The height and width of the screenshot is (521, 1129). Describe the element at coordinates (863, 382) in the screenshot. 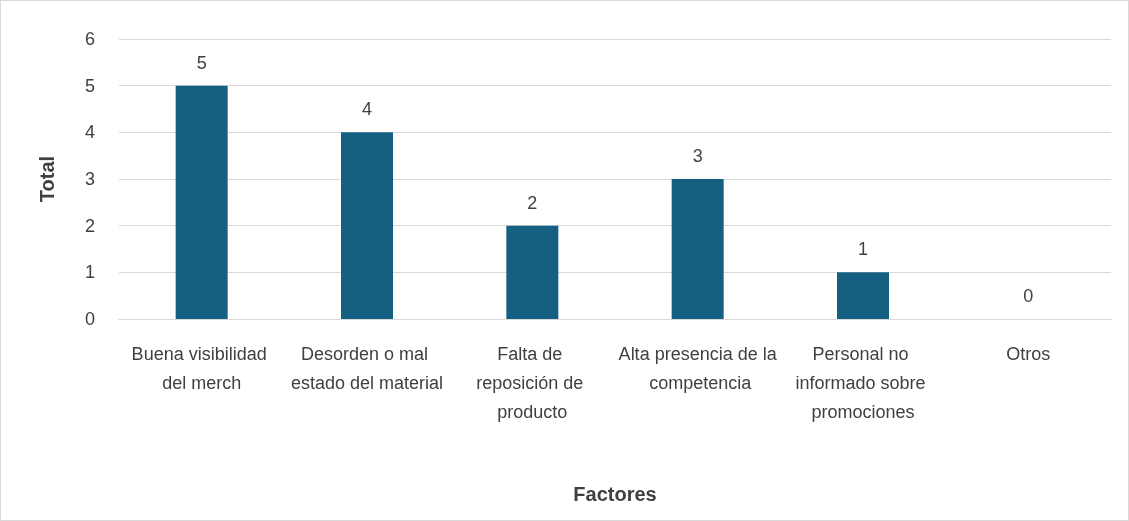

I see `x-tick-label: Personal no informado sobre promociones` at that location.